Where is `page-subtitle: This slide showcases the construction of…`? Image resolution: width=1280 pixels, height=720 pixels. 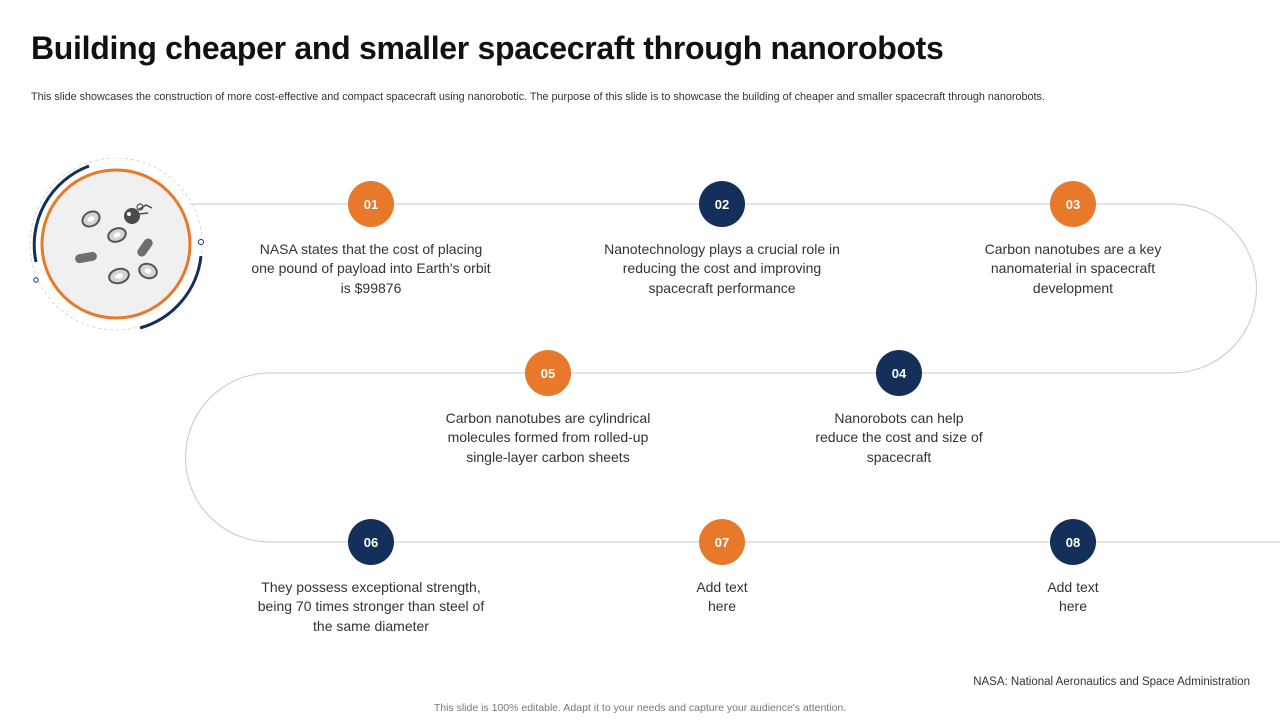
page-subtitle: This slide showcases the construction of… is located at coordinates (538, 97).